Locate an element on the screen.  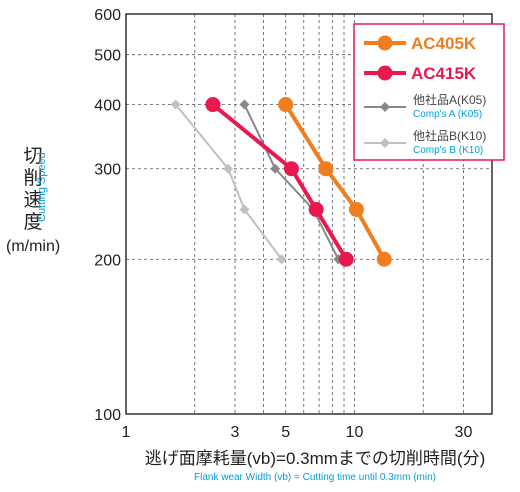
legend-label-en: Comp's A (K05) is located at coordinates (447, 114).